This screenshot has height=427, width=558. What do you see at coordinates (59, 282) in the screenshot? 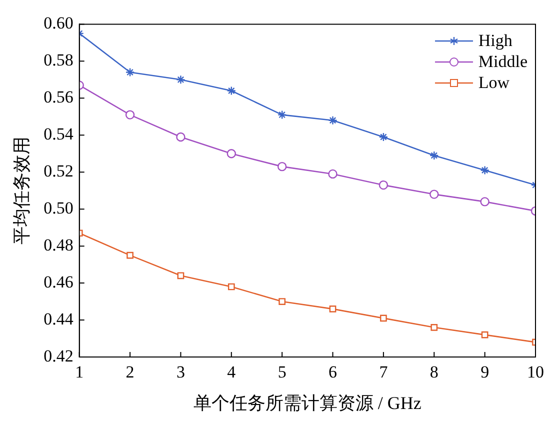
I see `y-tick-label: 0.46` at bounding box center [59, 282].